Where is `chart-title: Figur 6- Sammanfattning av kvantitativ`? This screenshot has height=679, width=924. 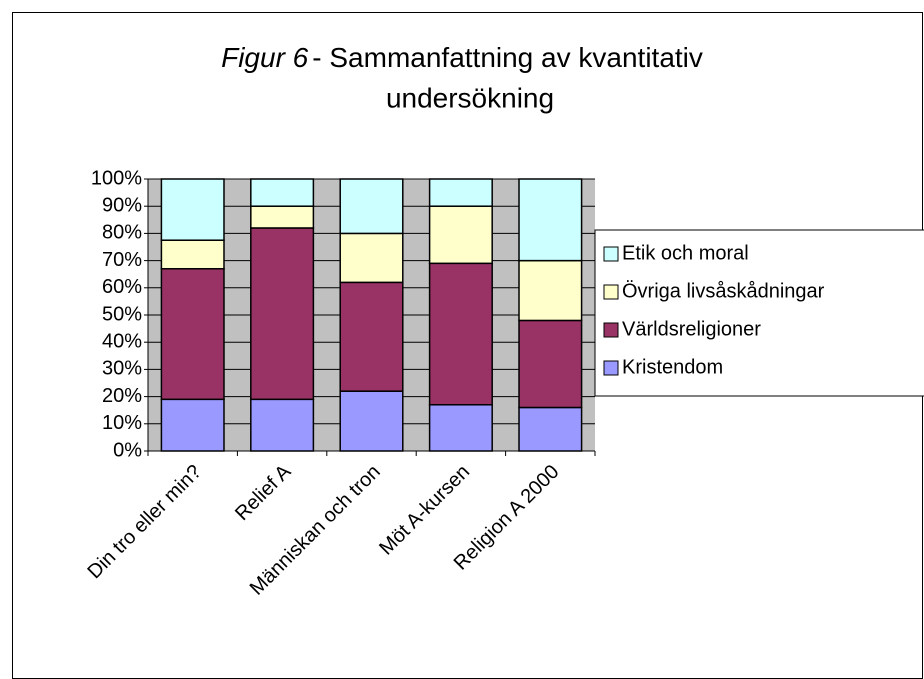
chart-title: Figur 6- Sammanfattning av kvantitativ is located at coordinates (462, 57).